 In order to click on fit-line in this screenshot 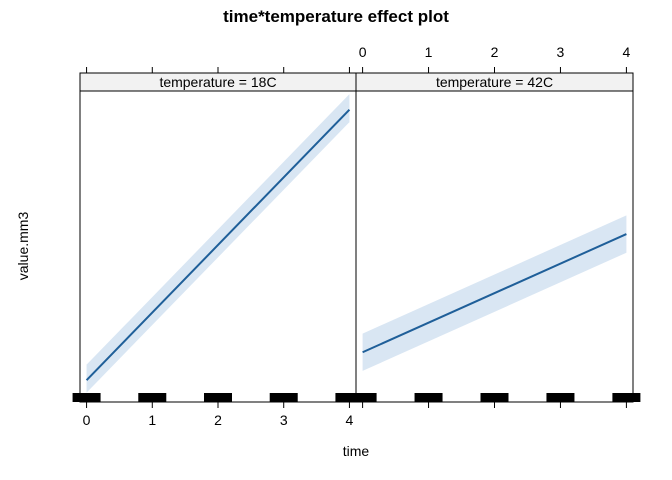, I will do `click(494, 293)`.